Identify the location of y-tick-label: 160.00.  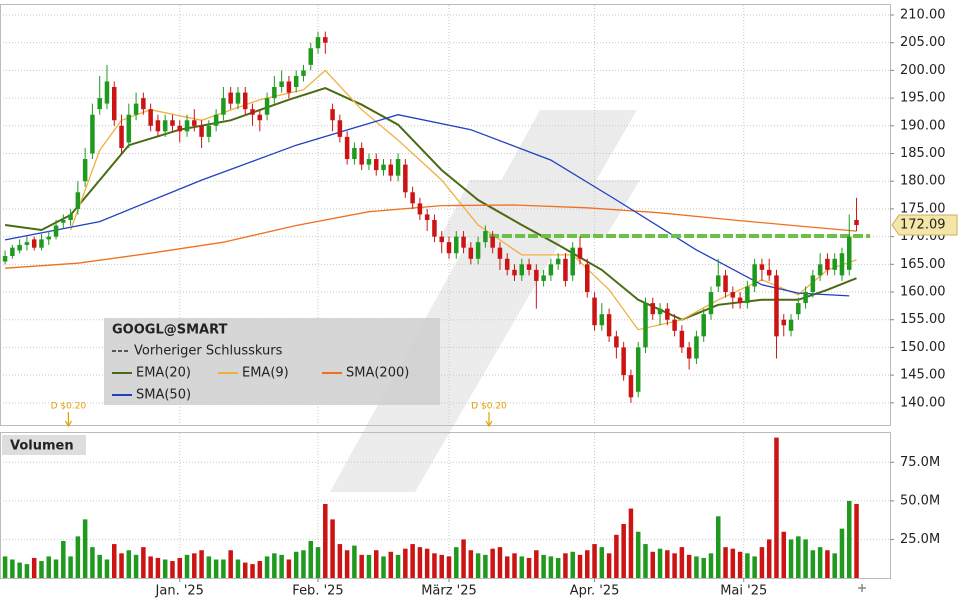
(923, 292).